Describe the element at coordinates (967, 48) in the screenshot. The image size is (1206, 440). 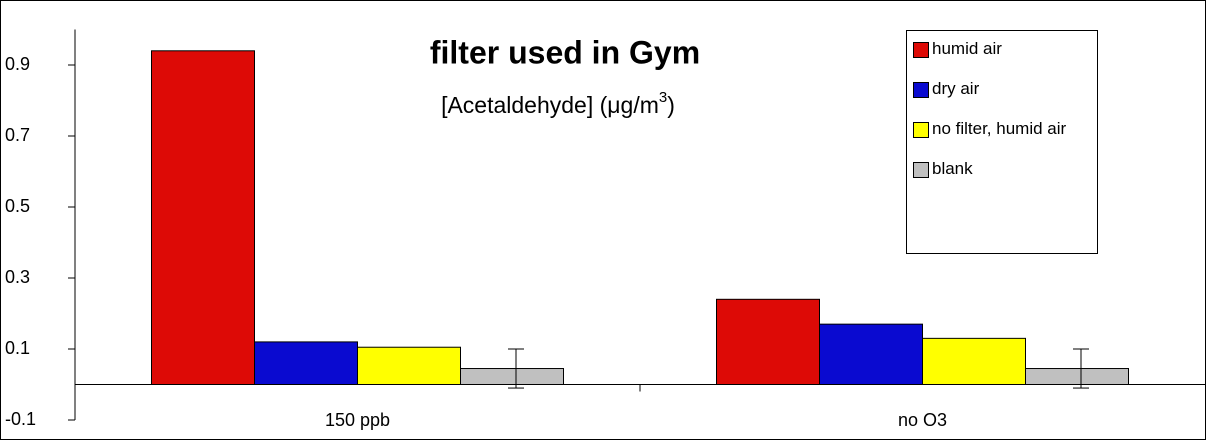
I see `legend-label: humid air` at that location.